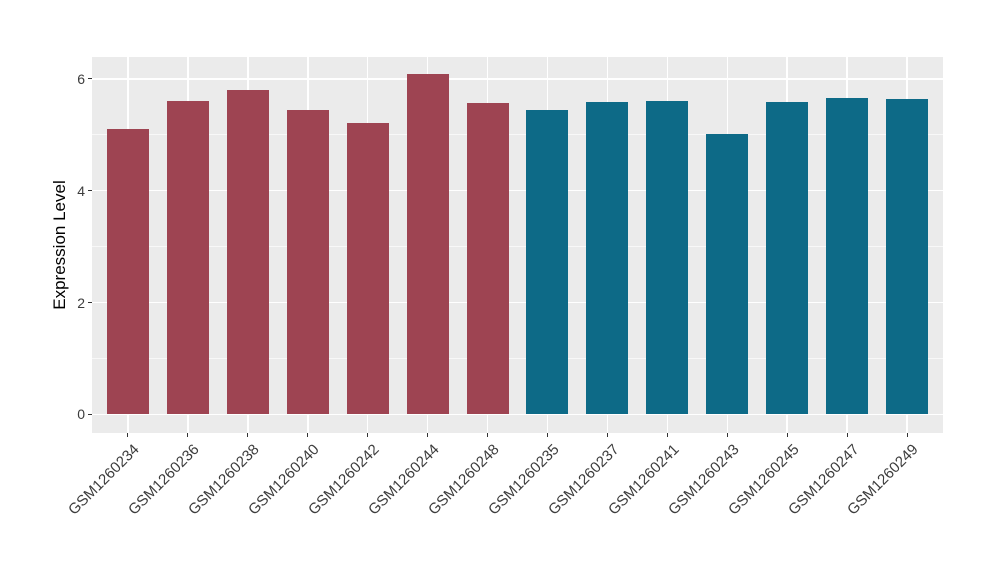  I want to click on bar-GSM1260235, so click(547, 262).